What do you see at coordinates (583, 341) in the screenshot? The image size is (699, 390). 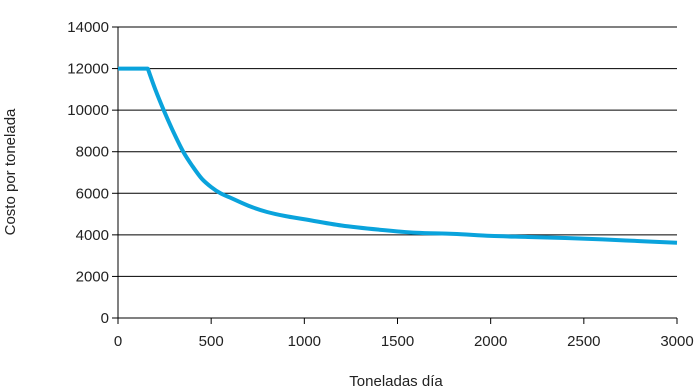 I see `x-tick-label: 2500` at bounding box center [583, 341].